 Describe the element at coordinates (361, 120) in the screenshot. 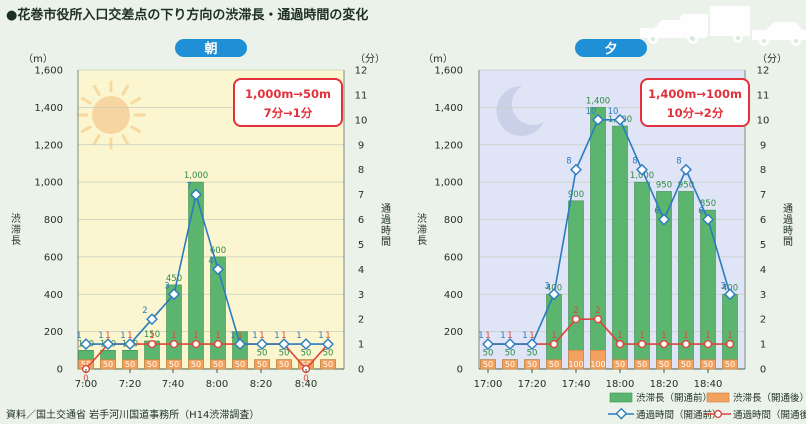

I see `y-right-tick-label: 10` at that location.